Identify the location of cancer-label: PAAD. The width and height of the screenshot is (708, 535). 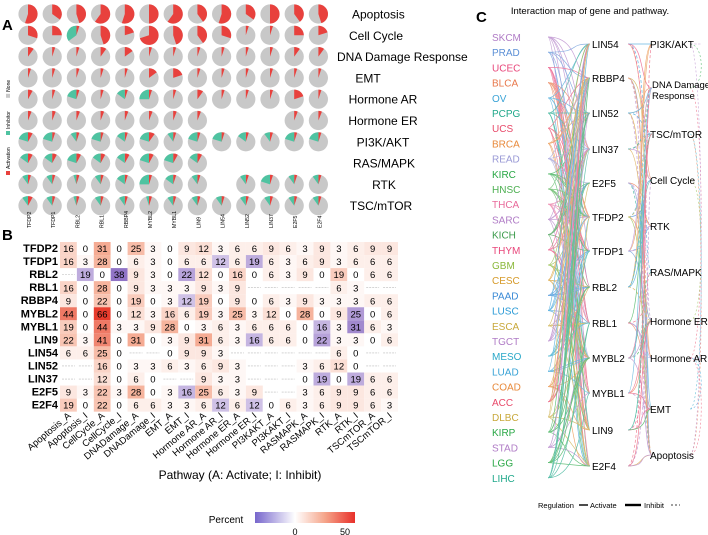
(505, 296).